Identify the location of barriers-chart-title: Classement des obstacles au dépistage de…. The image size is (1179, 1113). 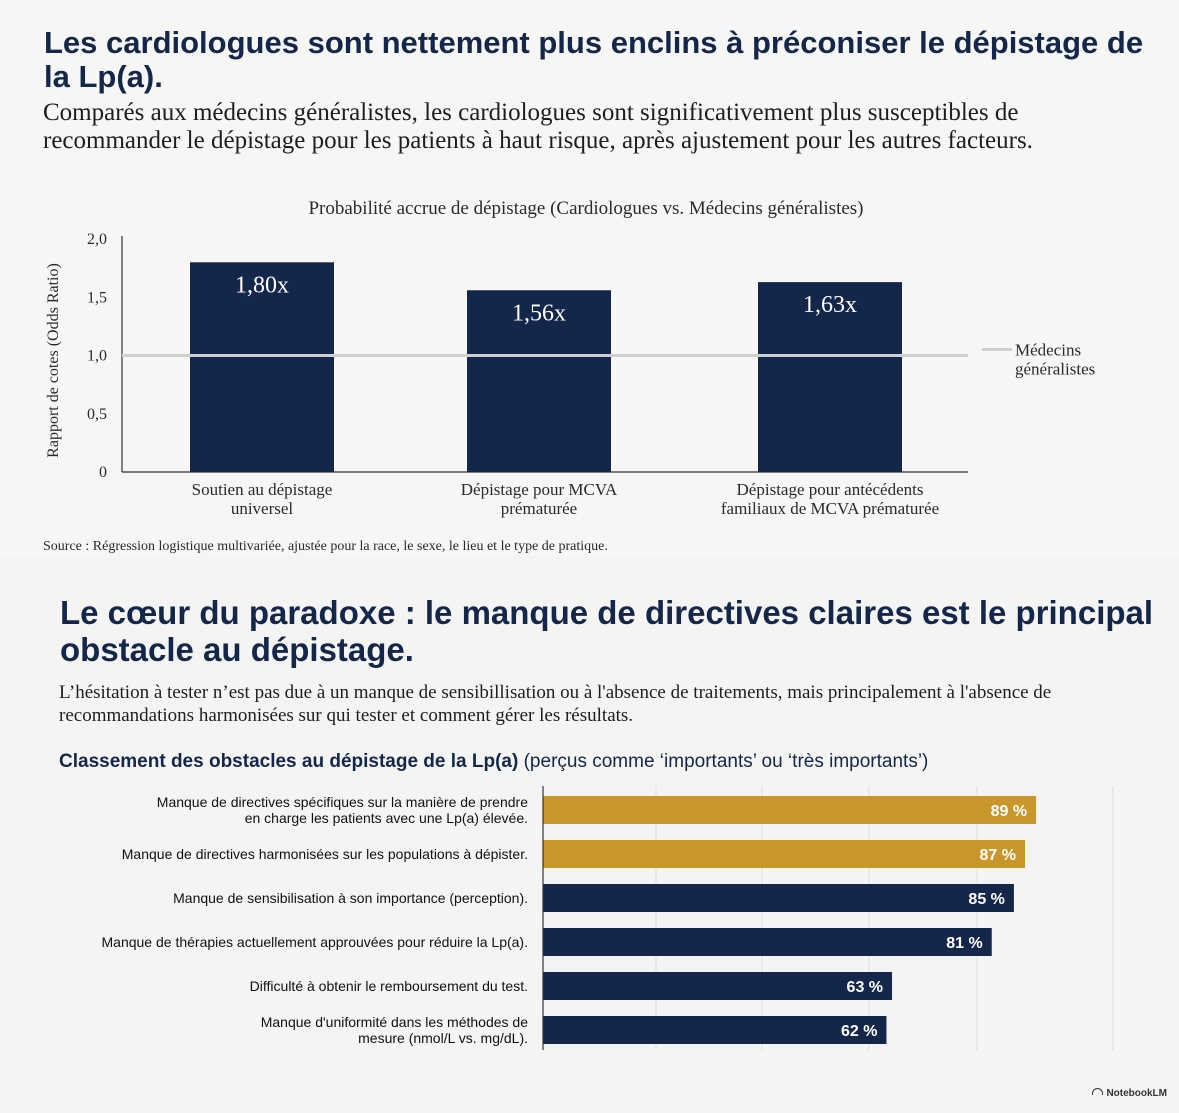
(493, 762).